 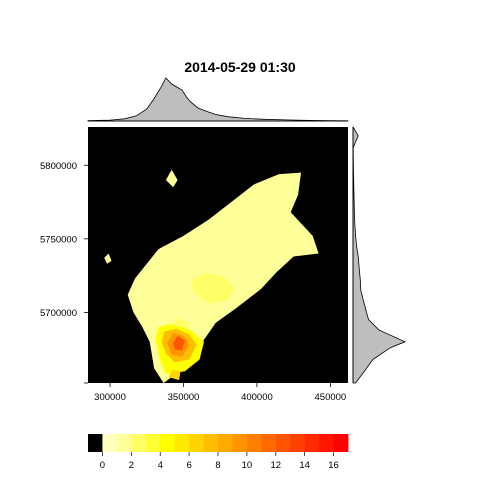 What do you see at coordinates (240, 67) in the screenshot?
I see `chart-title: 2014-05-29 01:30` at bounding box center [240, 67].